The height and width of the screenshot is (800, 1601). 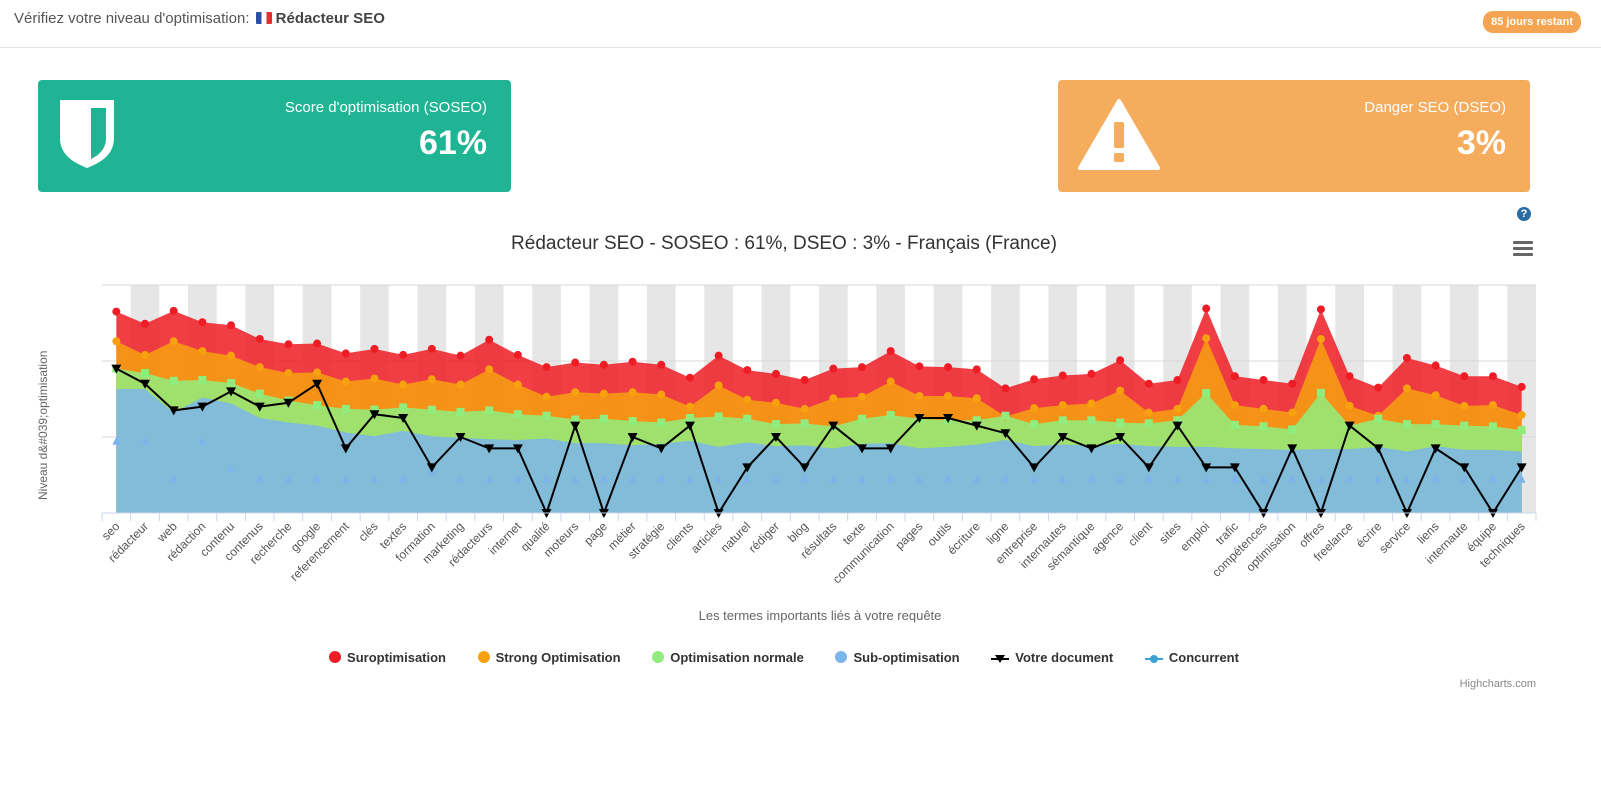 I want to click on credits-link: Highcharts.com, so click(x=1497, y=684).